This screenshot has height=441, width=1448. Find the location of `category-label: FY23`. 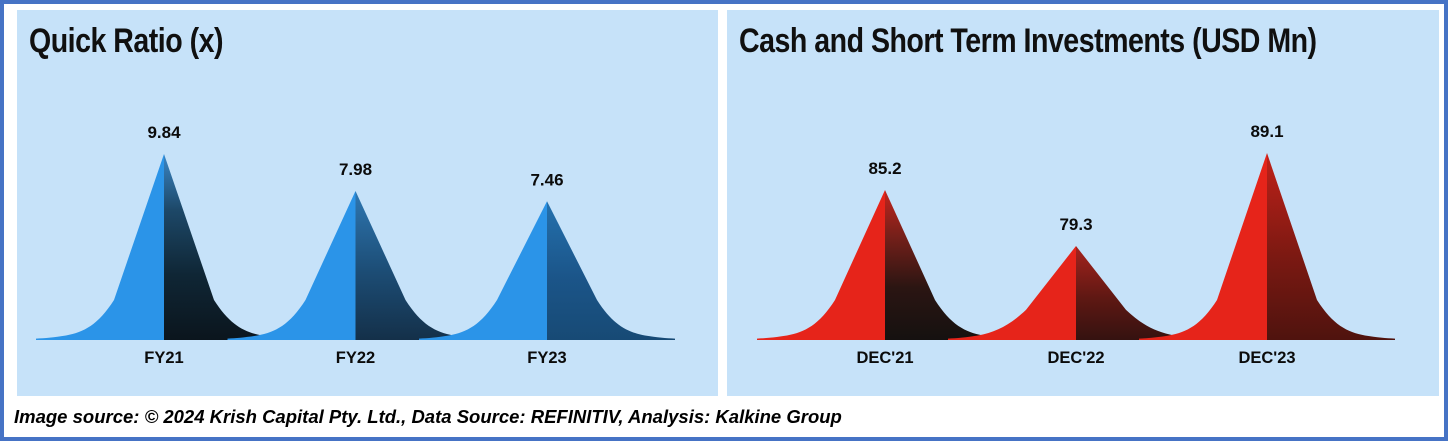

category-label: FY23 is located at coordinates (546, 358).